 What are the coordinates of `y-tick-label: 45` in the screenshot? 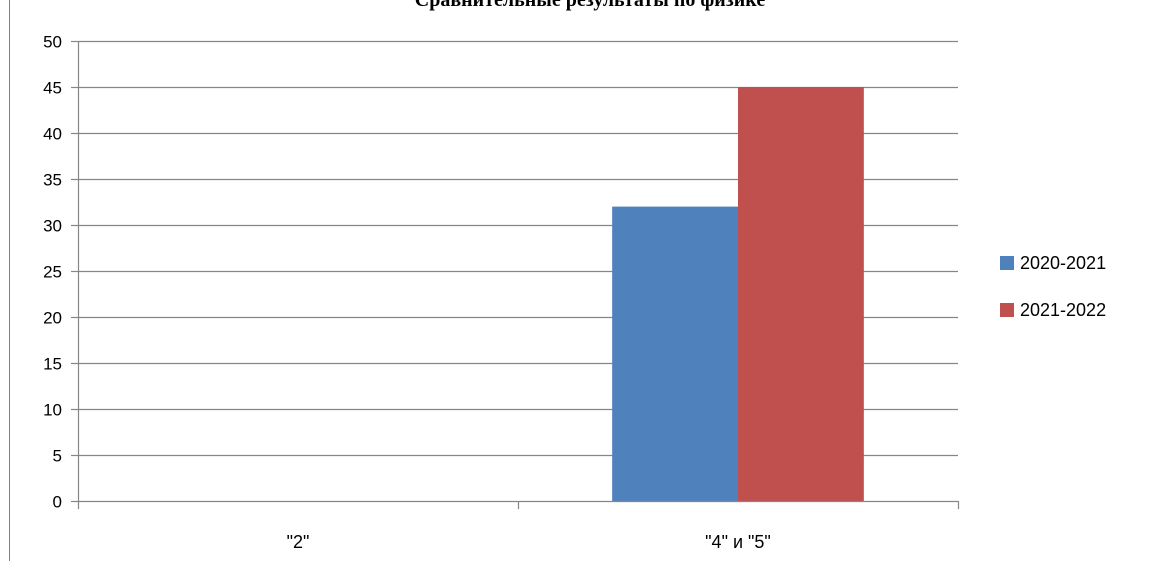 It's located at (52, 88).